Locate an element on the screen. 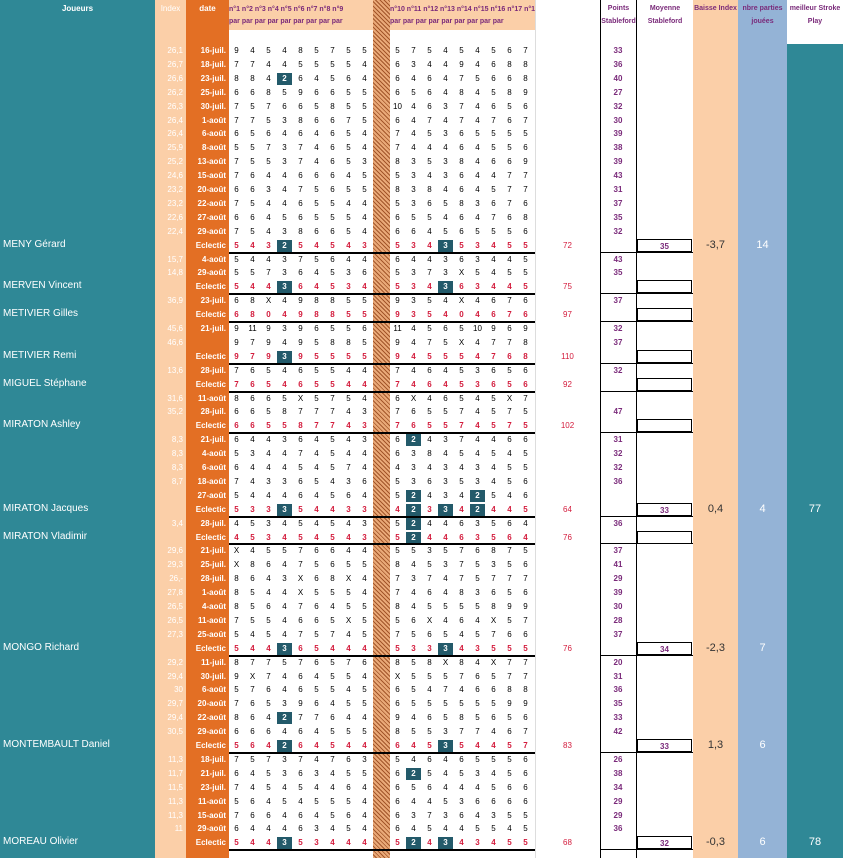 The height and width of the screenshot is (858, 843). score-row: 7 5 4 3 8 6 6 5 4 6 6 4 5 6 5 5 5 6 is located at coordinates (382, 232).